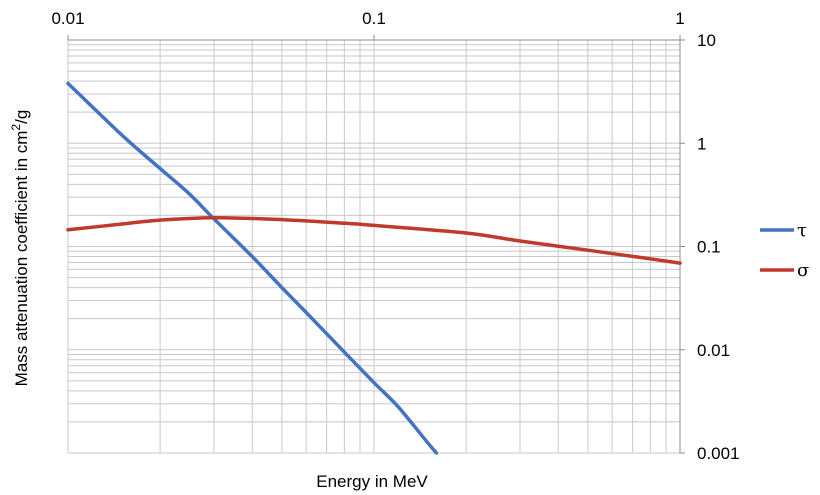 The height and width of the screenshot is (495, 820). I want to click on y-tick-label: 1, so click(701, 143).